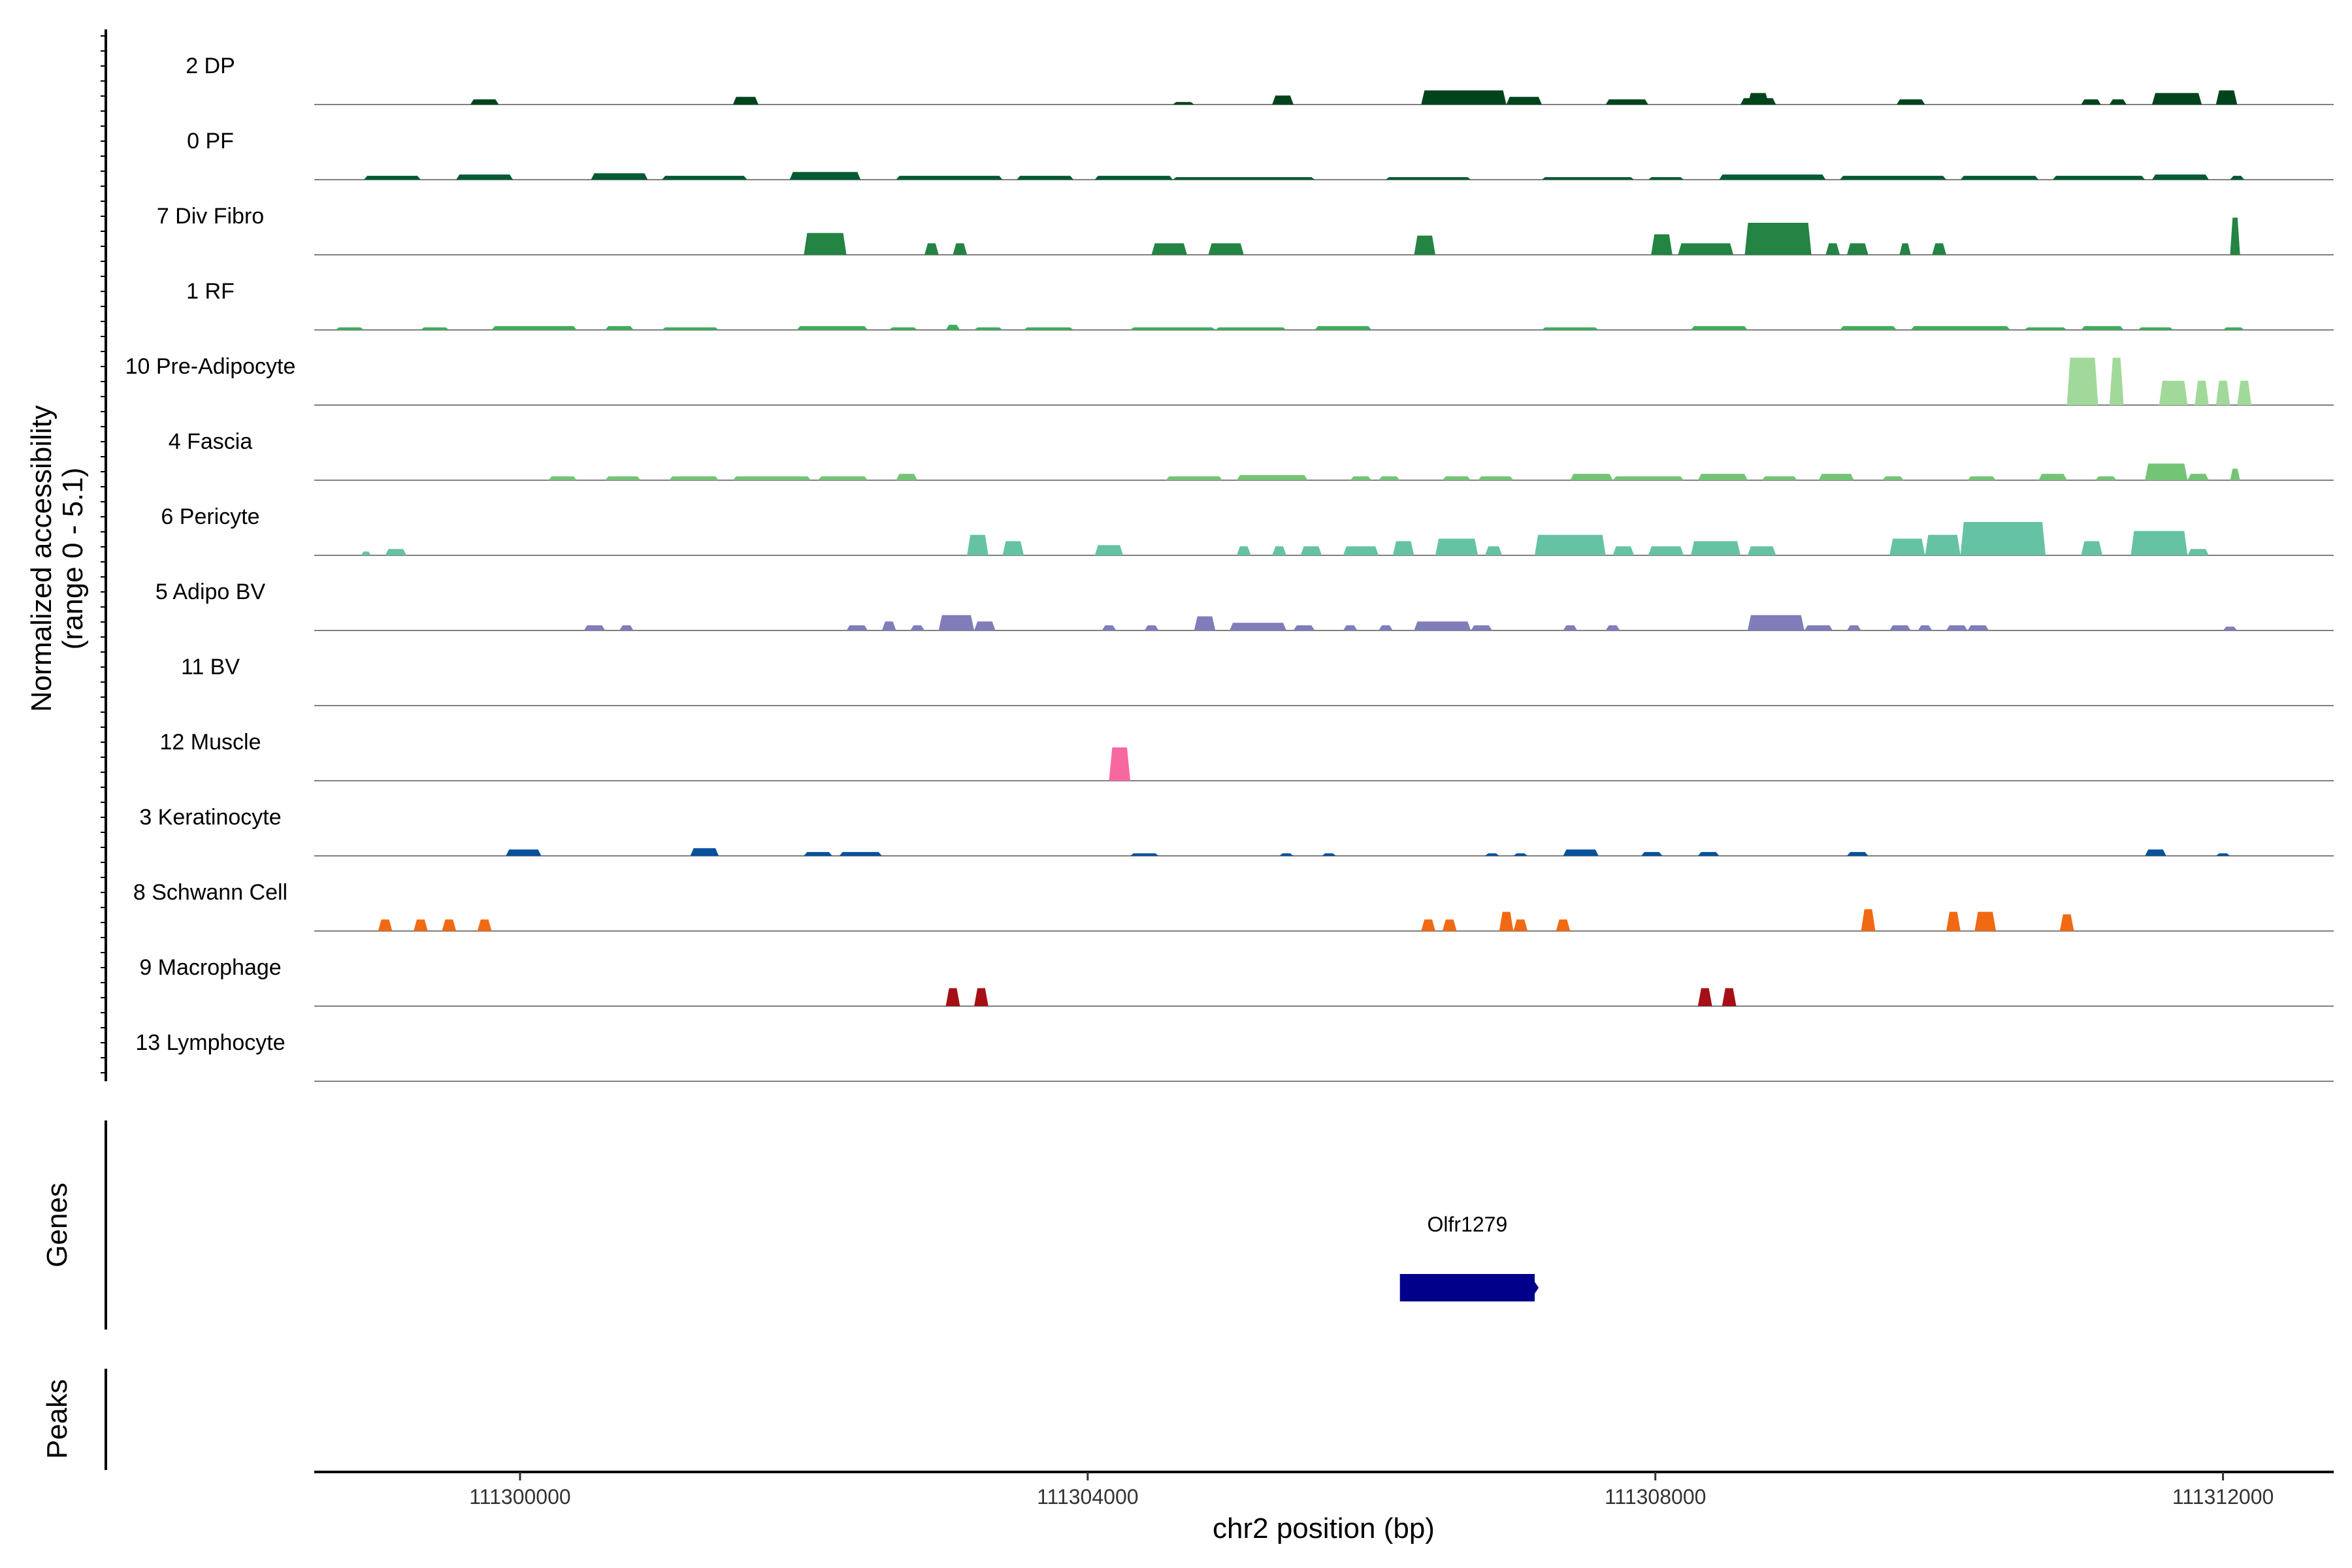 The height and width of the screenshot is (1568, 2352). I want to click on track-label: 1 RF, so click(210, 291).